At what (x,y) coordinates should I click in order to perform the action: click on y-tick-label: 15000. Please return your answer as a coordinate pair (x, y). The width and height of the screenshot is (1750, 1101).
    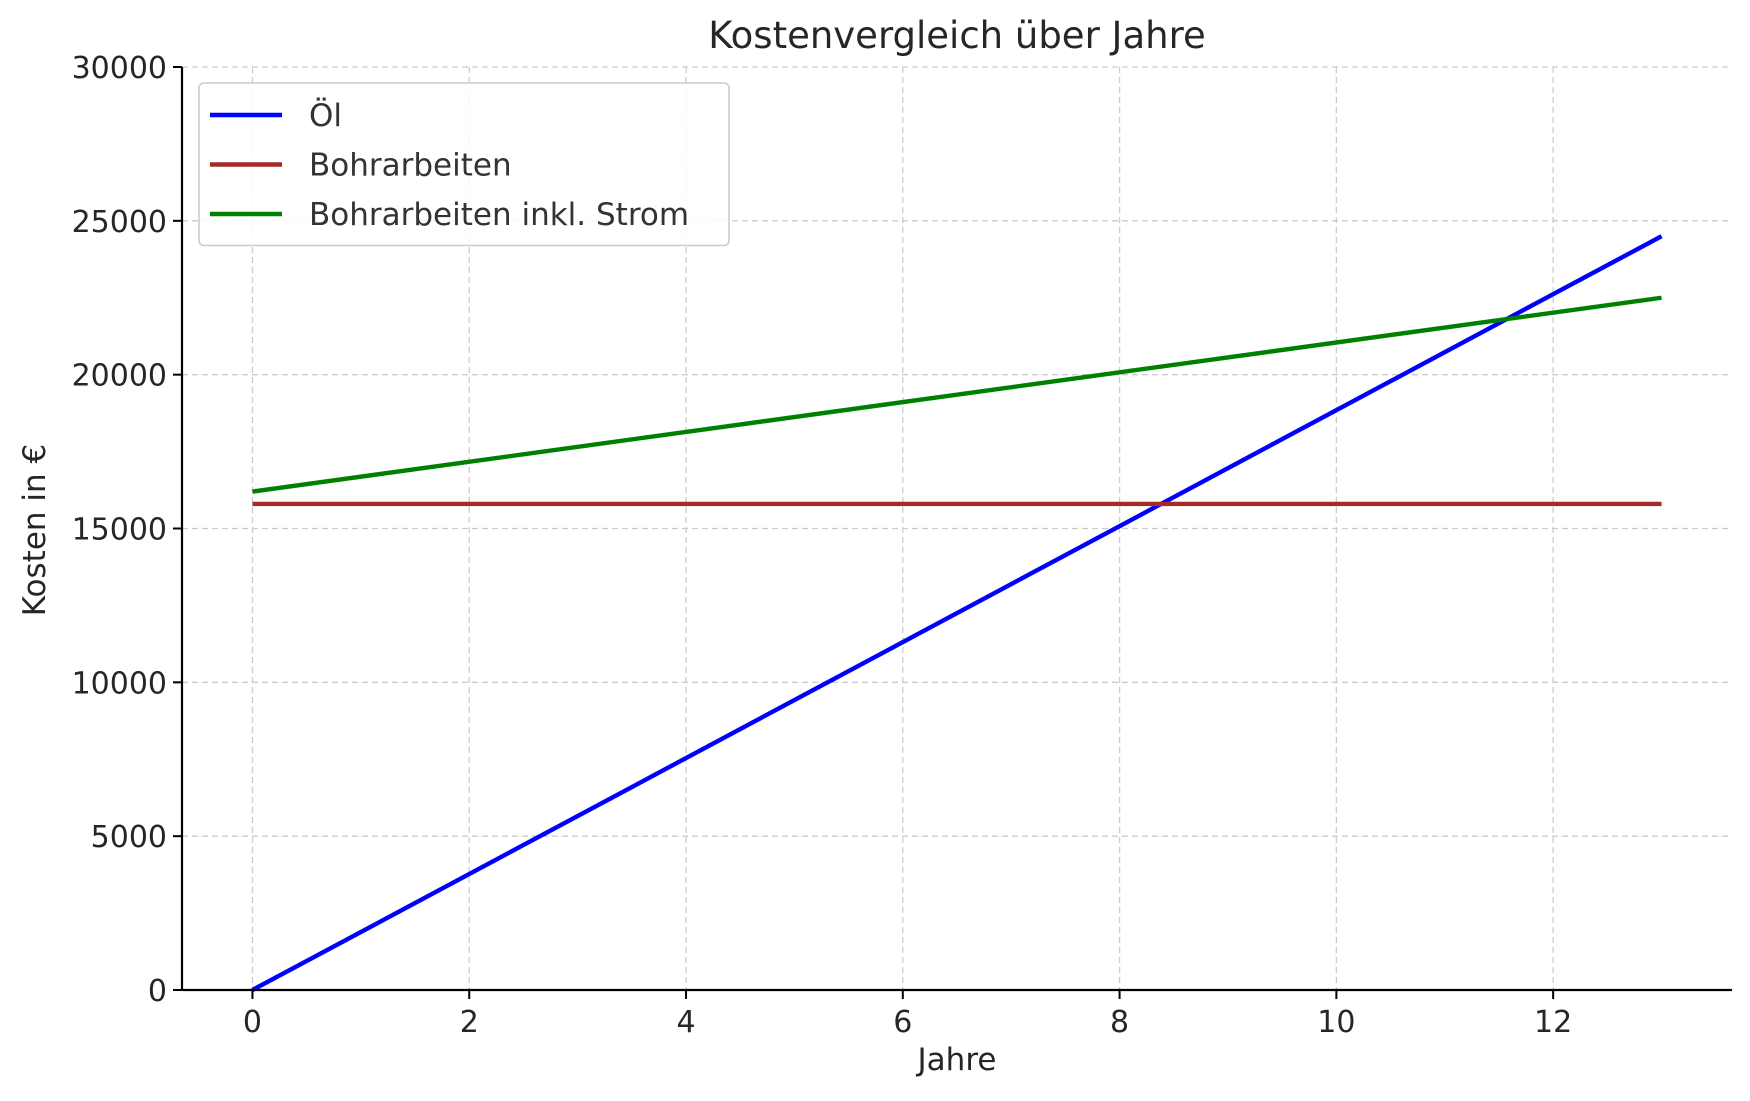
    Looking at the image, I should click on (119, 530).